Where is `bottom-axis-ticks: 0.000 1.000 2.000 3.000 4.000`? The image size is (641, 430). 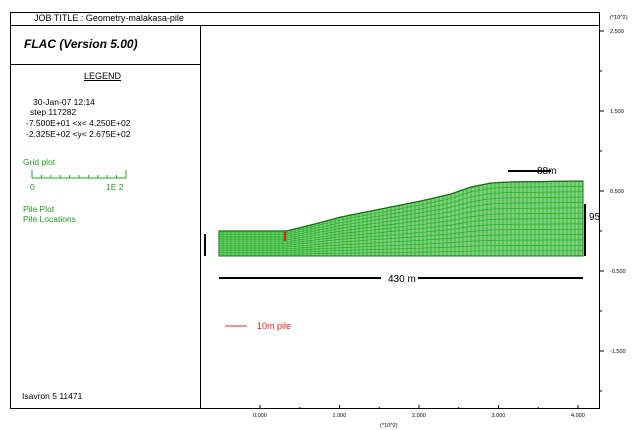
bottom-axis-ticks: 0.000 1.000 2.000 3.000 4.000 is located at coordinates (419, 412).